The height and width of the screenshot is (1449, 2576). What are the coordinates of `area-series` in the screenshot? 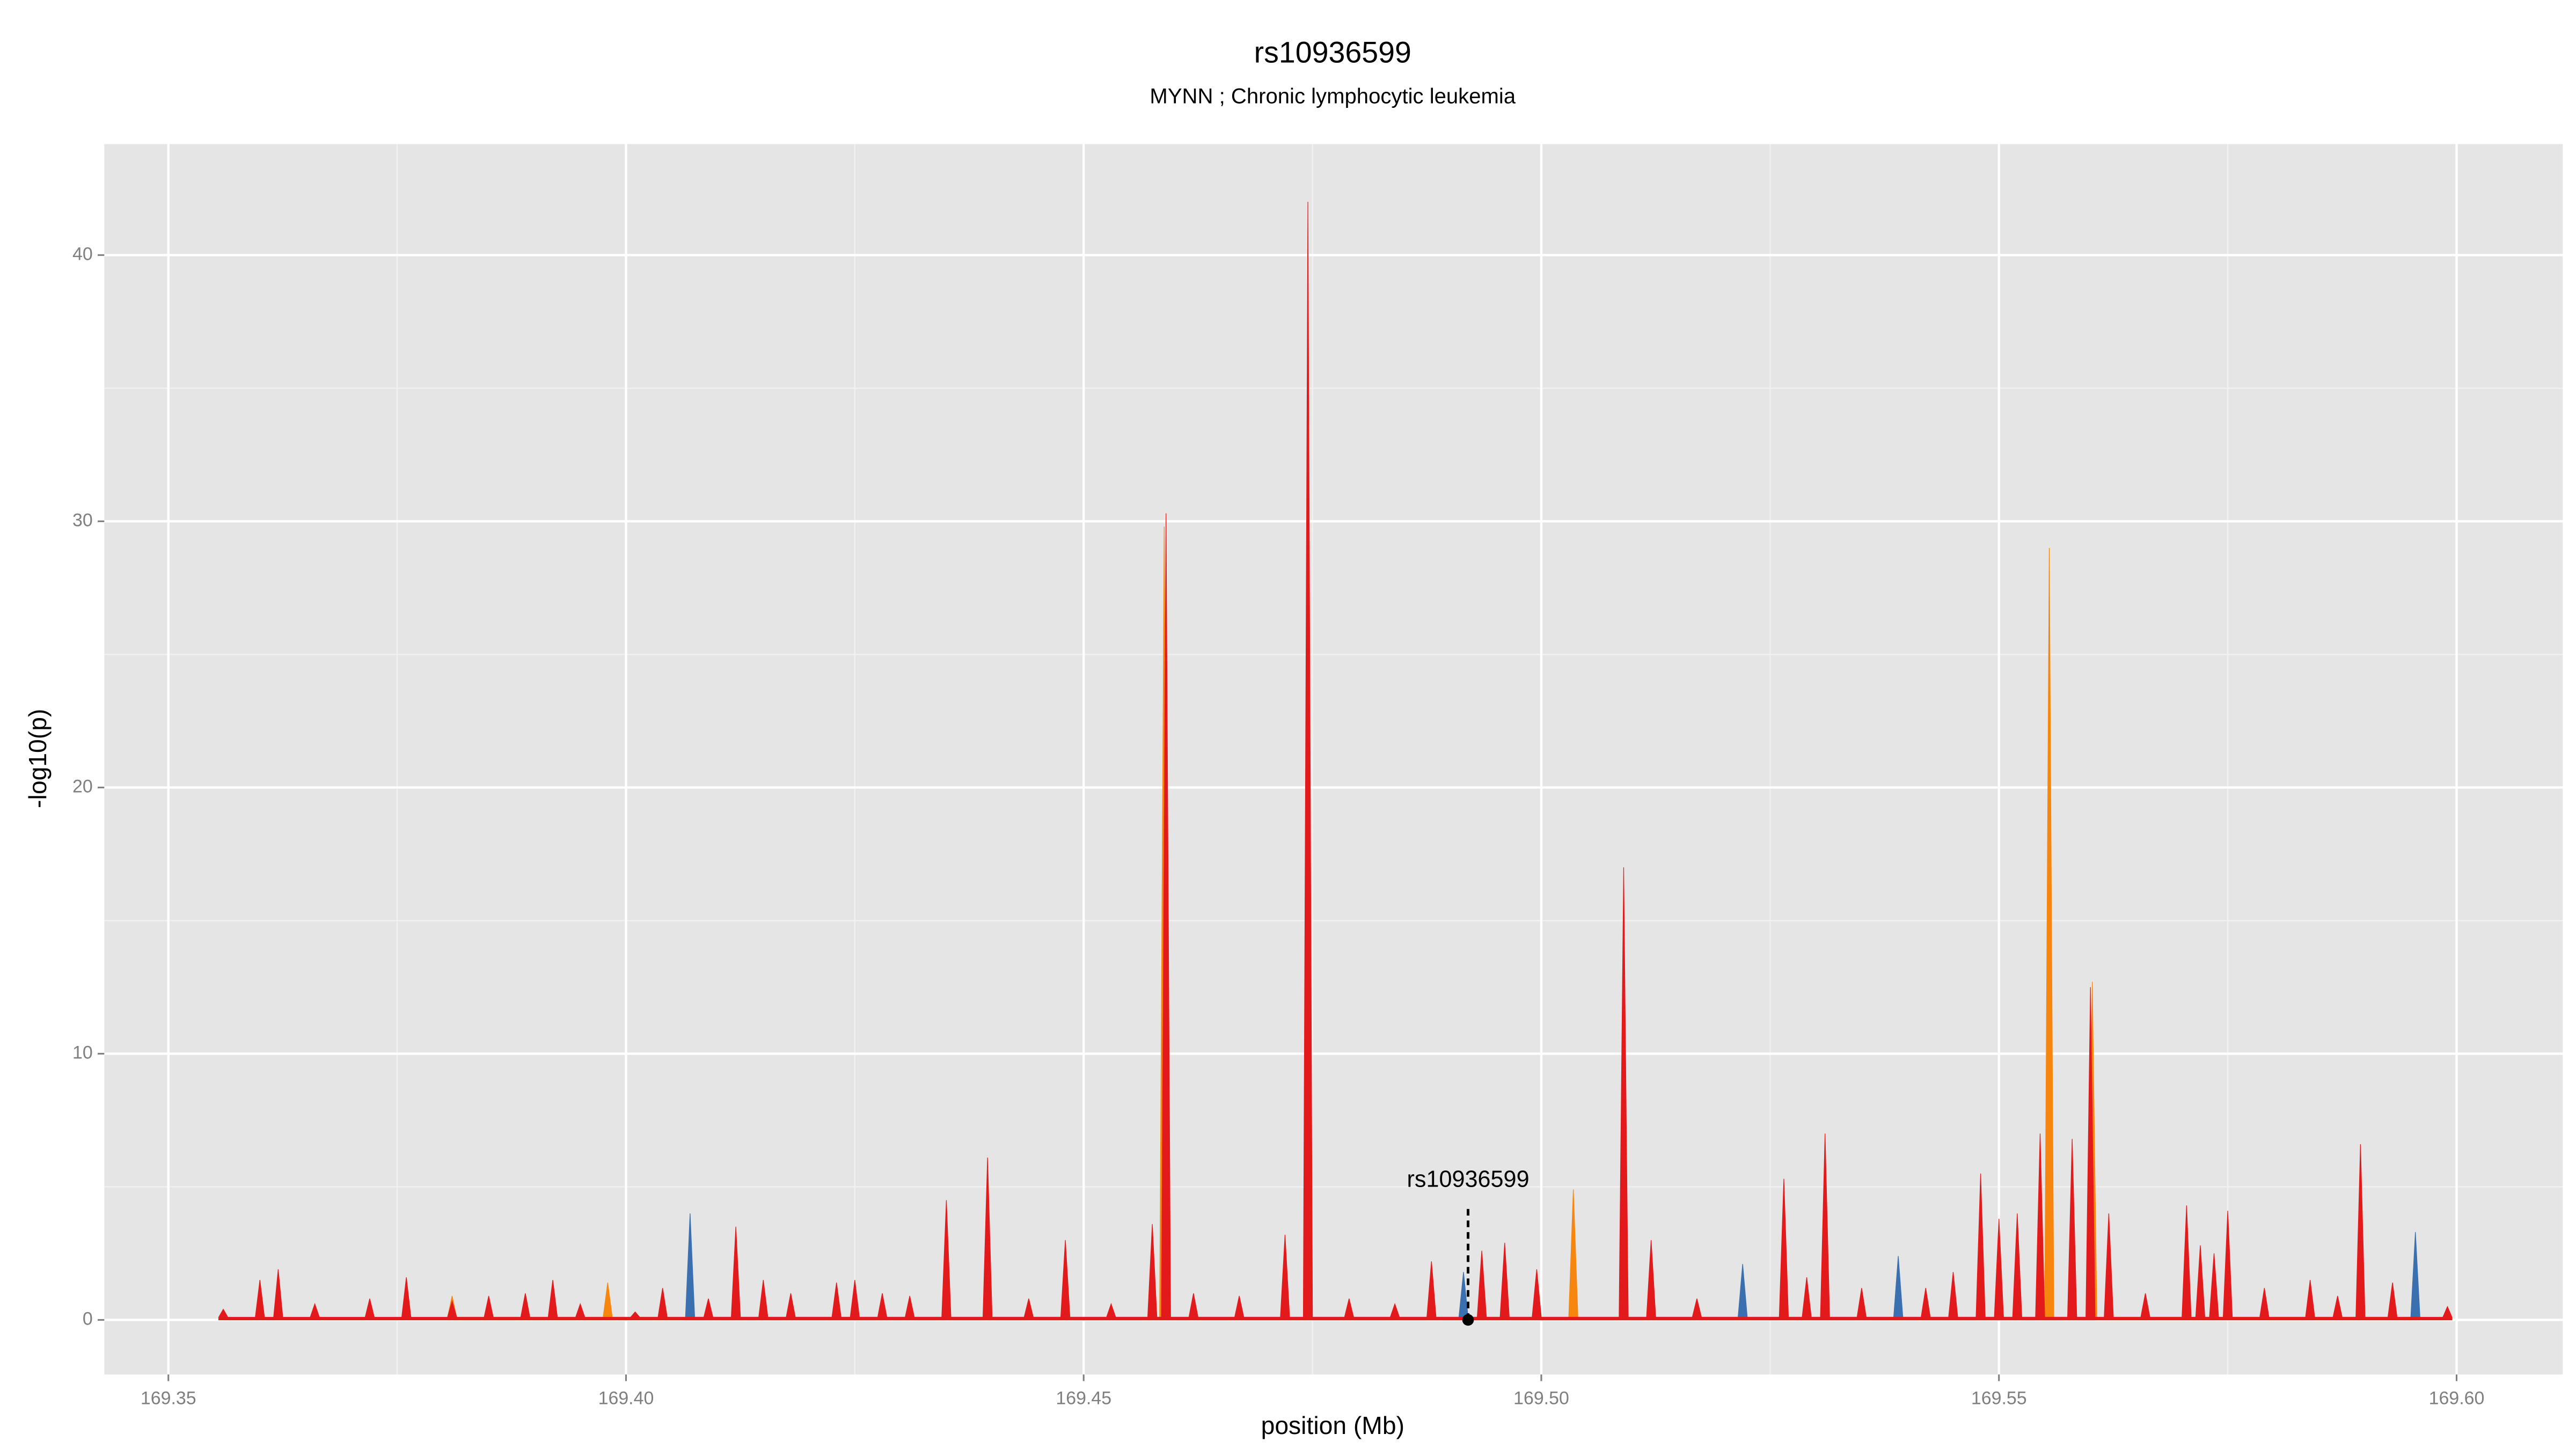 It's located at (1552, 1267).